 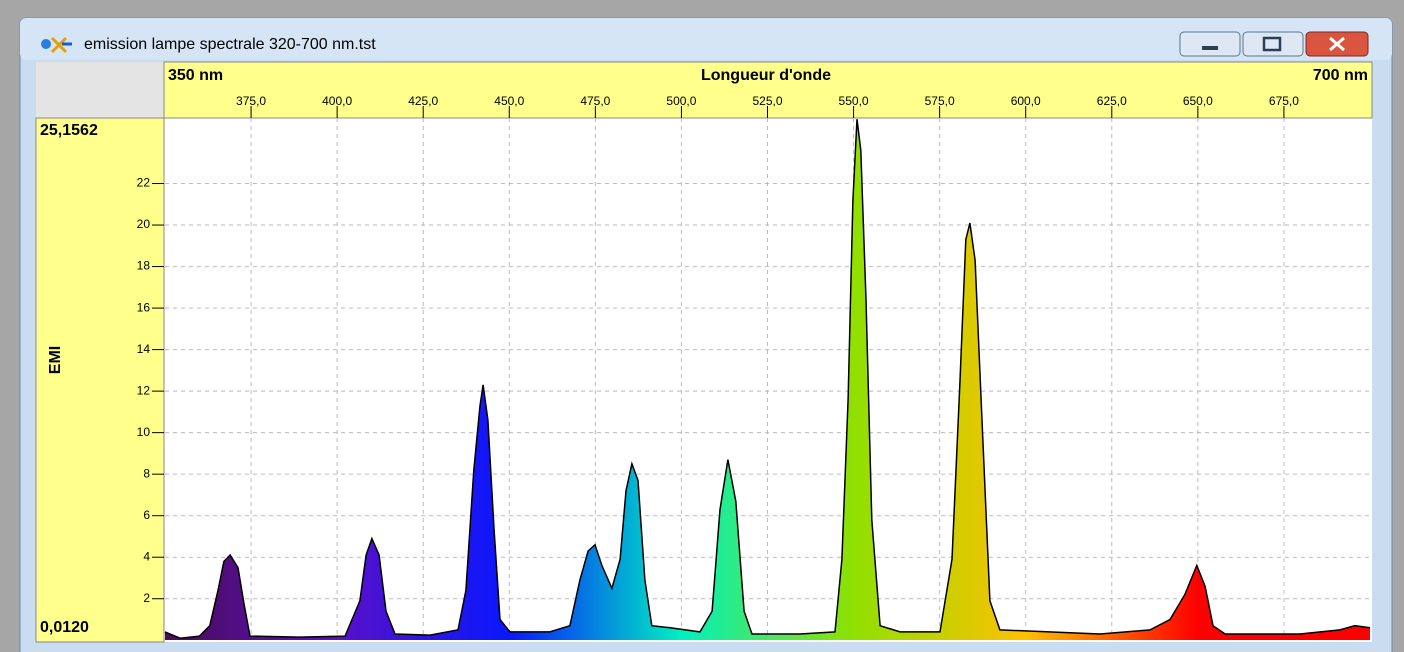 What do you see at coordinates (146, 556) in the screenshot?
I see `y-tick-label: 4` at bounding box center [146, 556].